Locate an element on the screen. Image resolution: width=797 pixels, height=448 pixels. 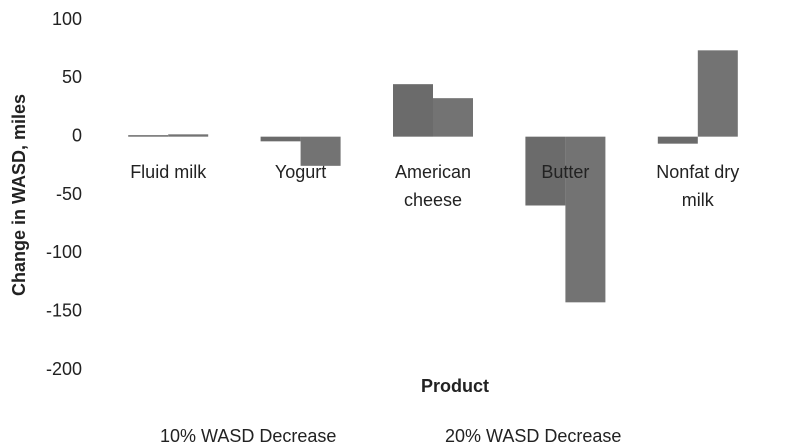
x-tick-label: American cheese is located at coordinates (433, 186).